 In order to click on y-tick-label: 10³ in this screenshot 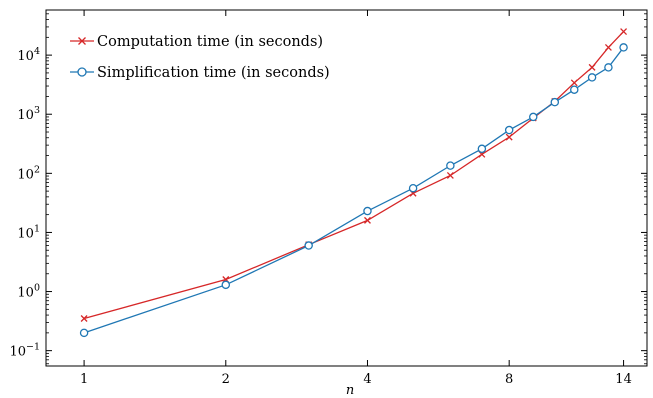, I will do `click(28, 114)`.